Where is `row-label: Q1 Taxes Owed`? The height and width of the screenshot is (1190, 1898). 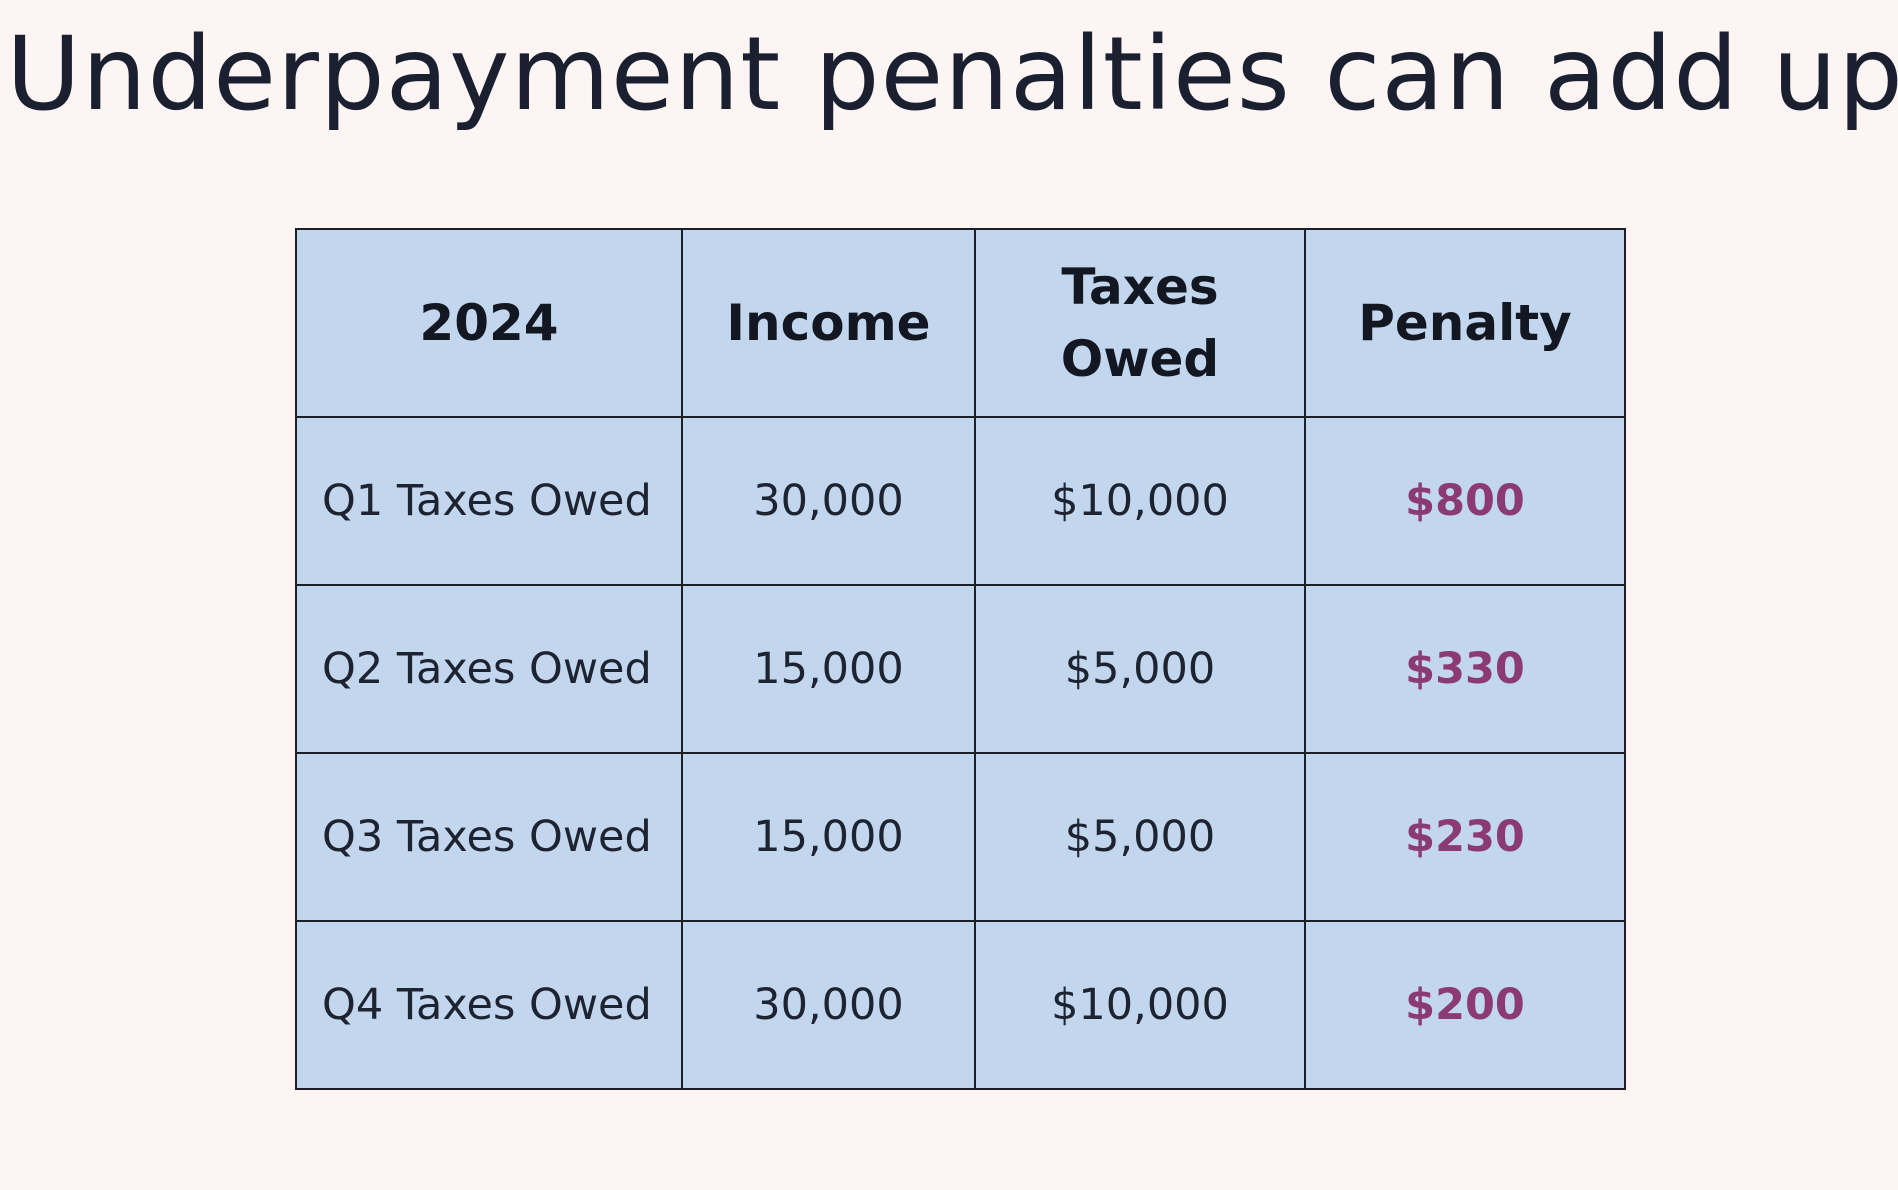 row-label: Q1 Taxes Owed is located at coordinates (489, 501).